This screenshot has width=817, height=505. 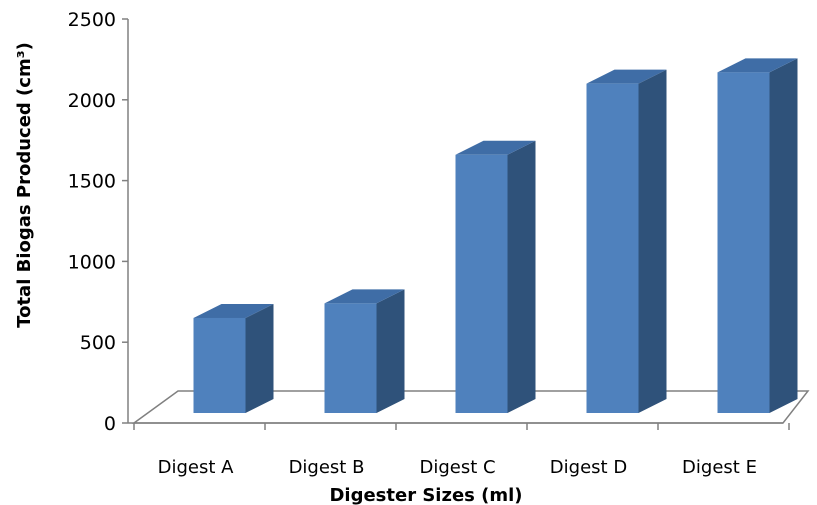 What do you see at coordinates (92, 20) in the screenshot?
I see `y-tick-label: 2500` at bounding box center [92, 20].